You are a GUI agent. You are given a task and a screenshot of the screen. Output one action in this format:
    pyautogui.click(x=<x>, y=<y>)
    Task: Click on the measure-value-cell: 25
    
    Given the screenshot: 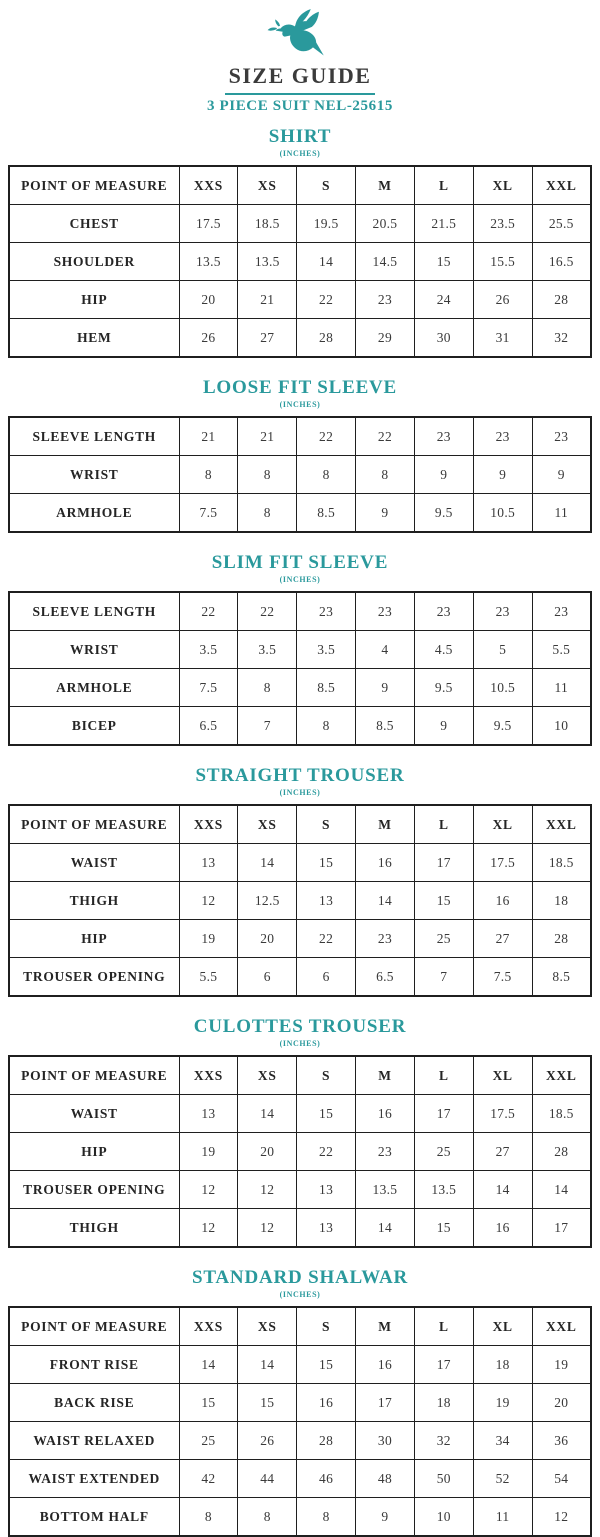 What is the action you would take?
    pyautogui.click(x=443, y=1151)
    